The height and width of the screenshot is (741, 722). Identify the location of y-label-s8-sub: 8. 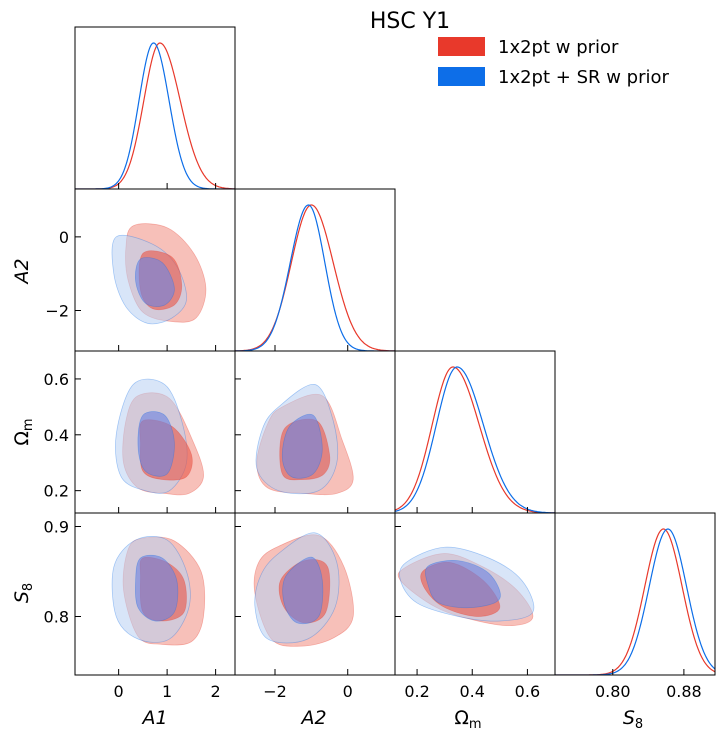
(28, 587).